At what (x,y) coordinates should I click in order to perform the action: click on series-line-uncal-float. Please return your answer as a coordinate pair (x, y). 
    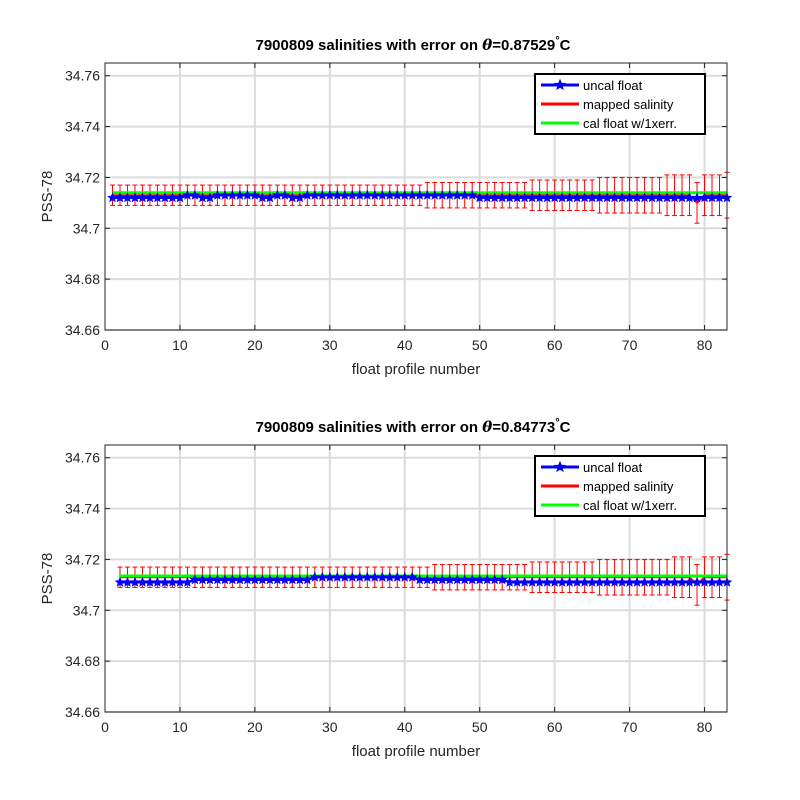
    Looking at the image, I should click on (423, 579).